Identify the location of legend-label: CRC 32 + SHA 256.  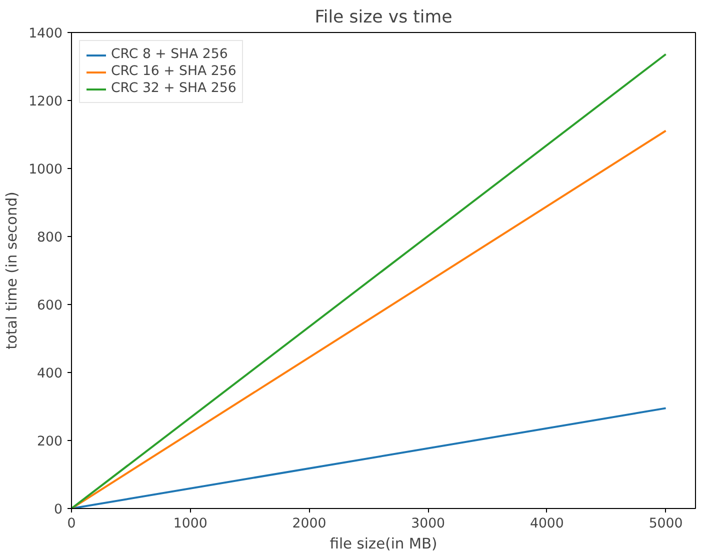
(173, 88).